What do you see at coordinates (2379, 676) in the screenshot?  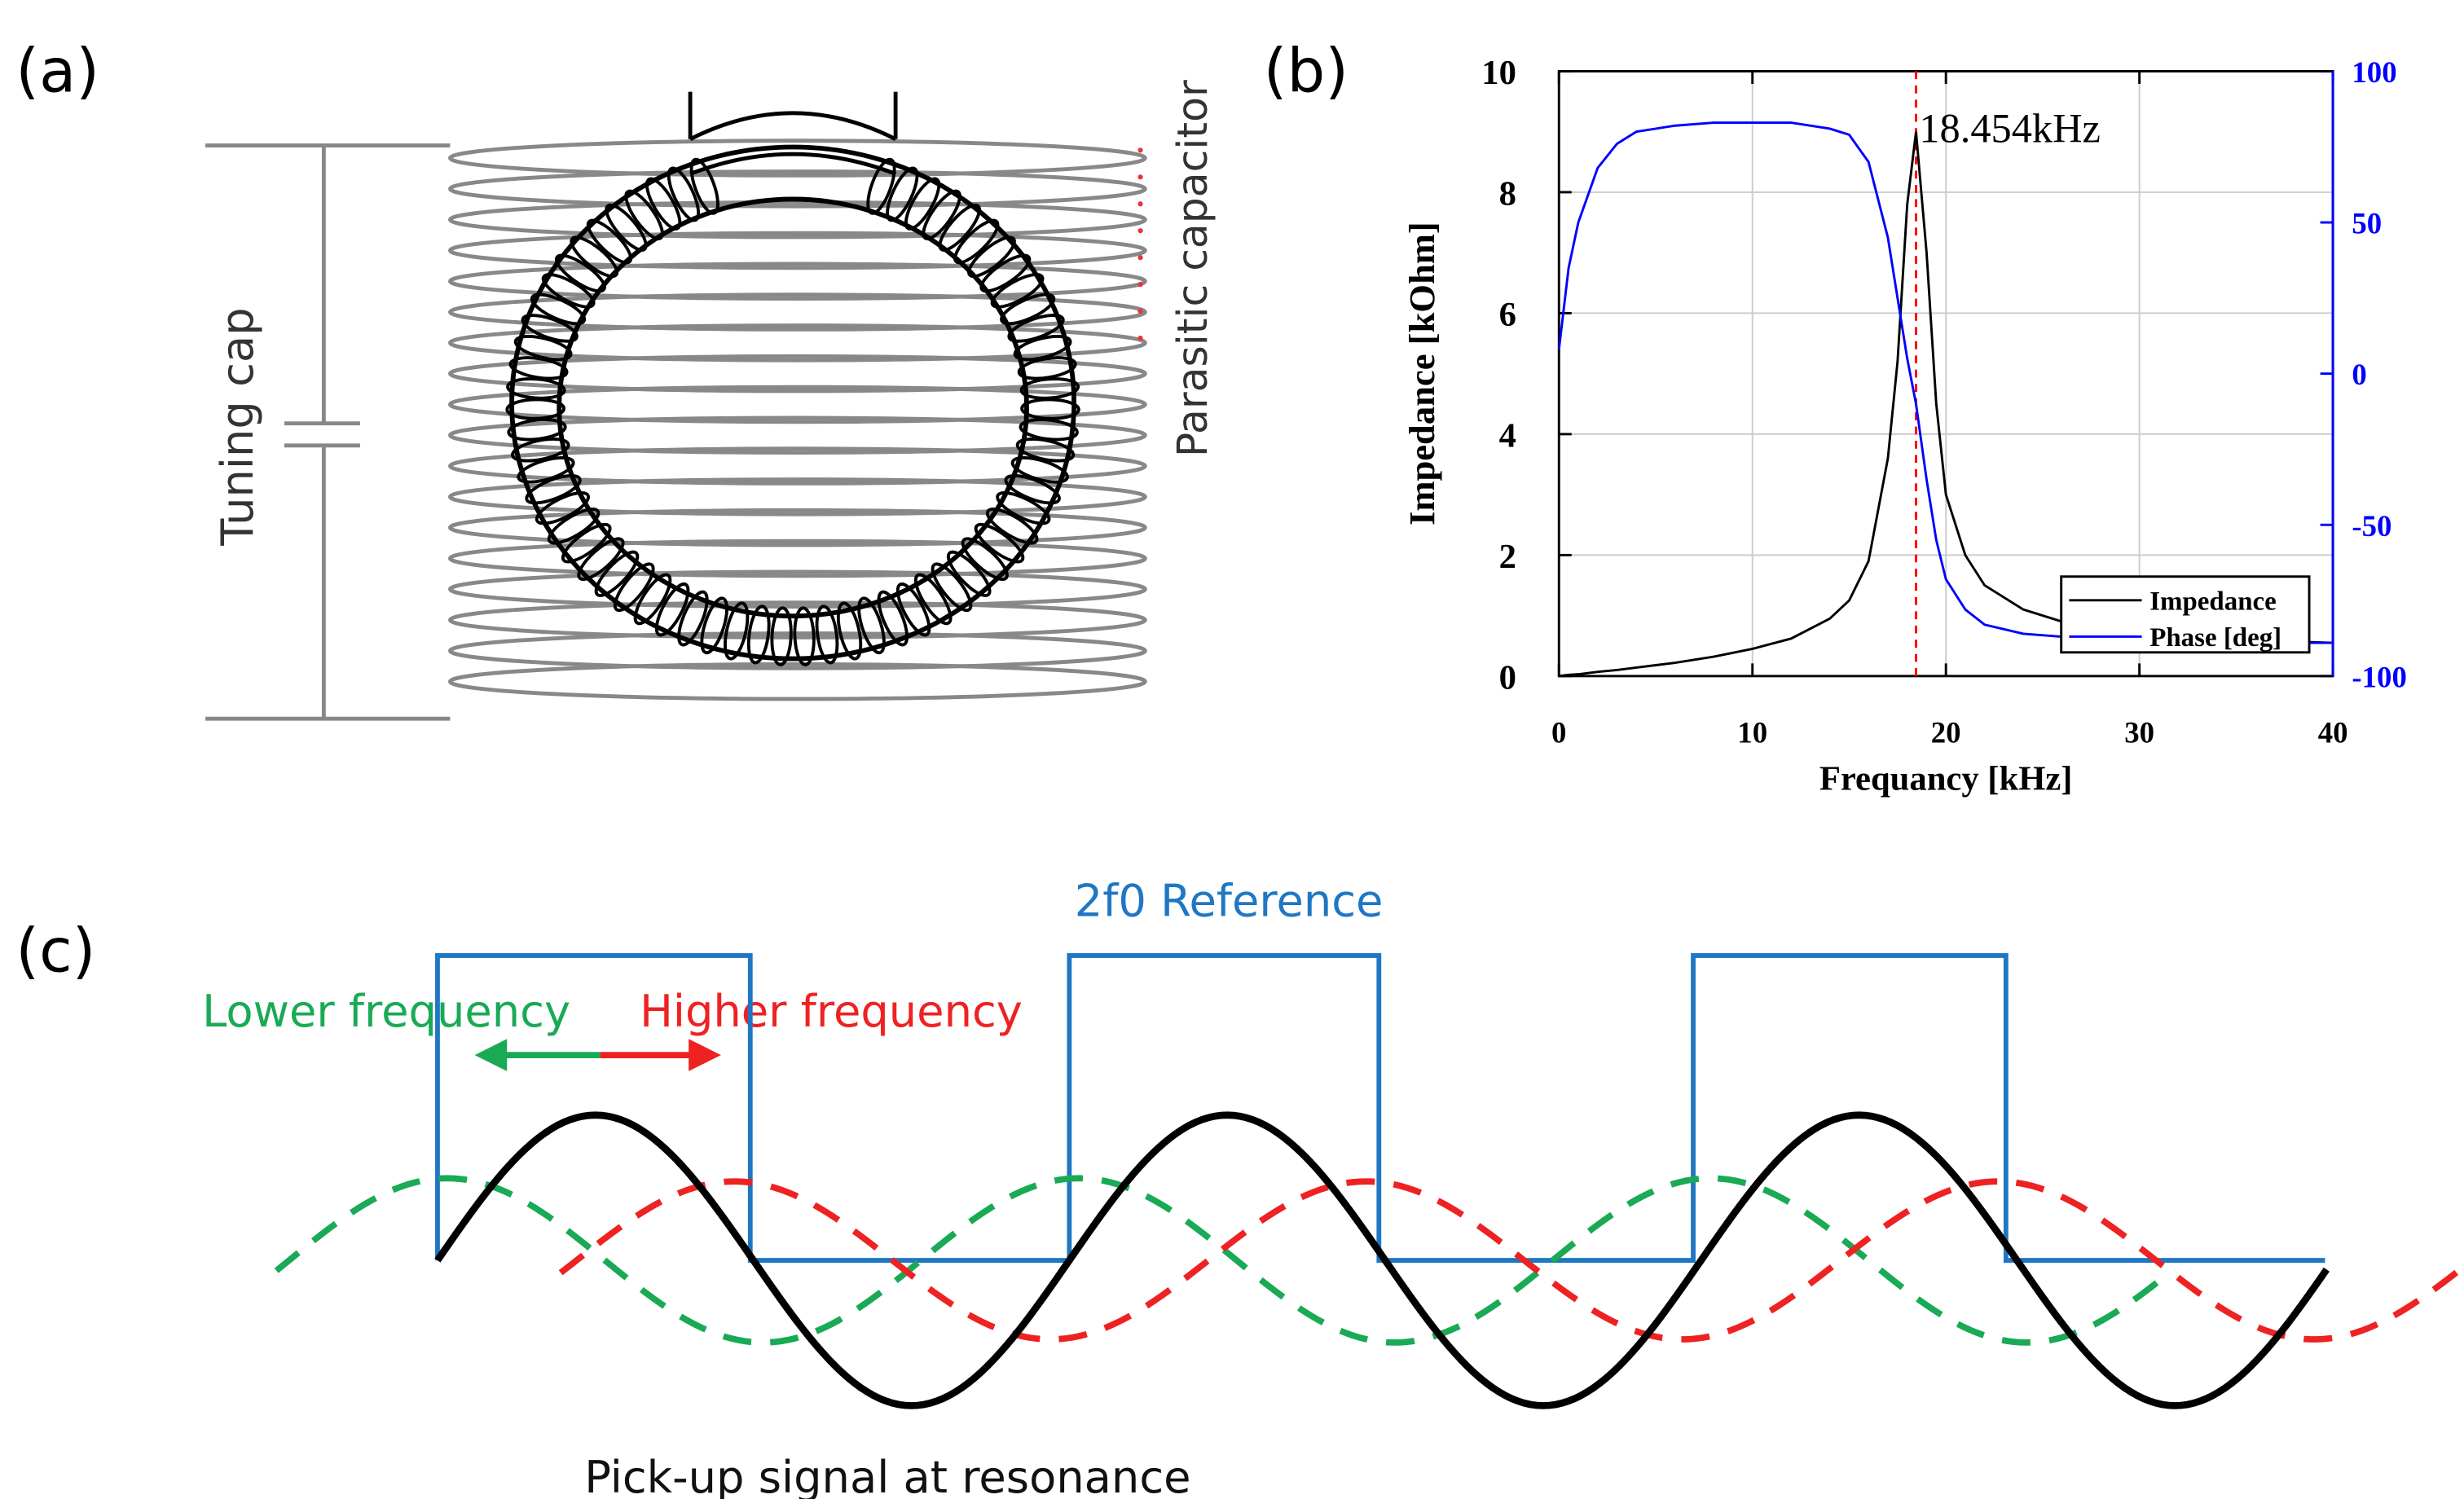 I see `y2-tick-label: -100` at bounding box center [2379, 676].